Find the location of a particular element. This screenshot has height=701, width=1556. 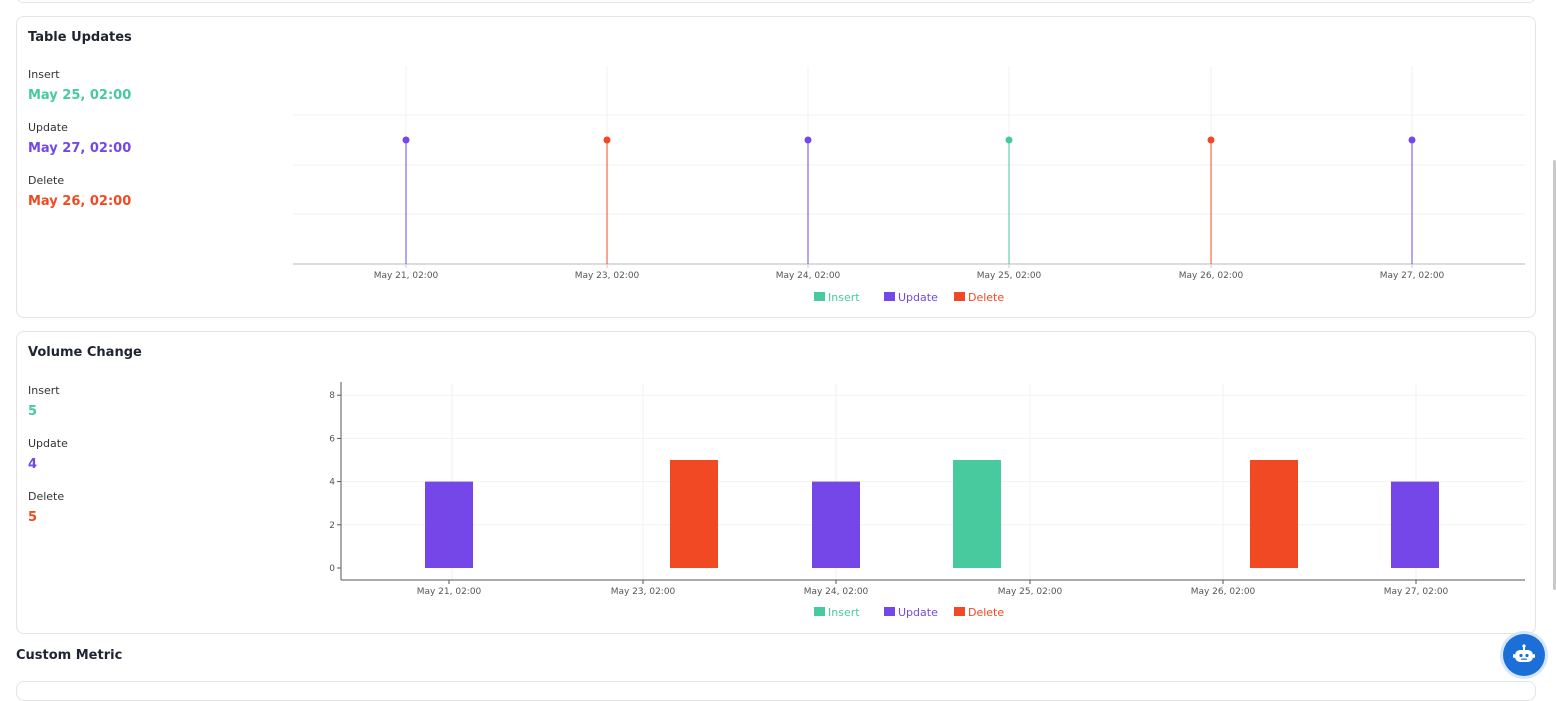

updates-insert-label: Insert is located at coordinates (44, 74).